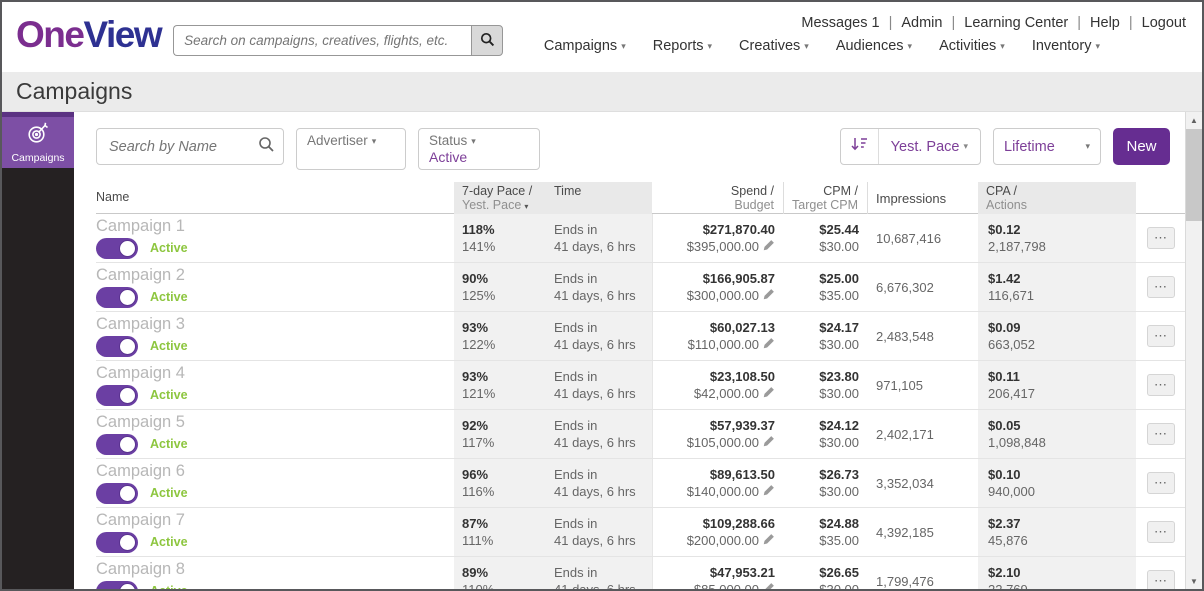 This screenshot has width=1204, height=591. Describe the element at coordinates (1016, 23) in the screenshot. I see `utility-link-learning-center: Learning Center` at that location.